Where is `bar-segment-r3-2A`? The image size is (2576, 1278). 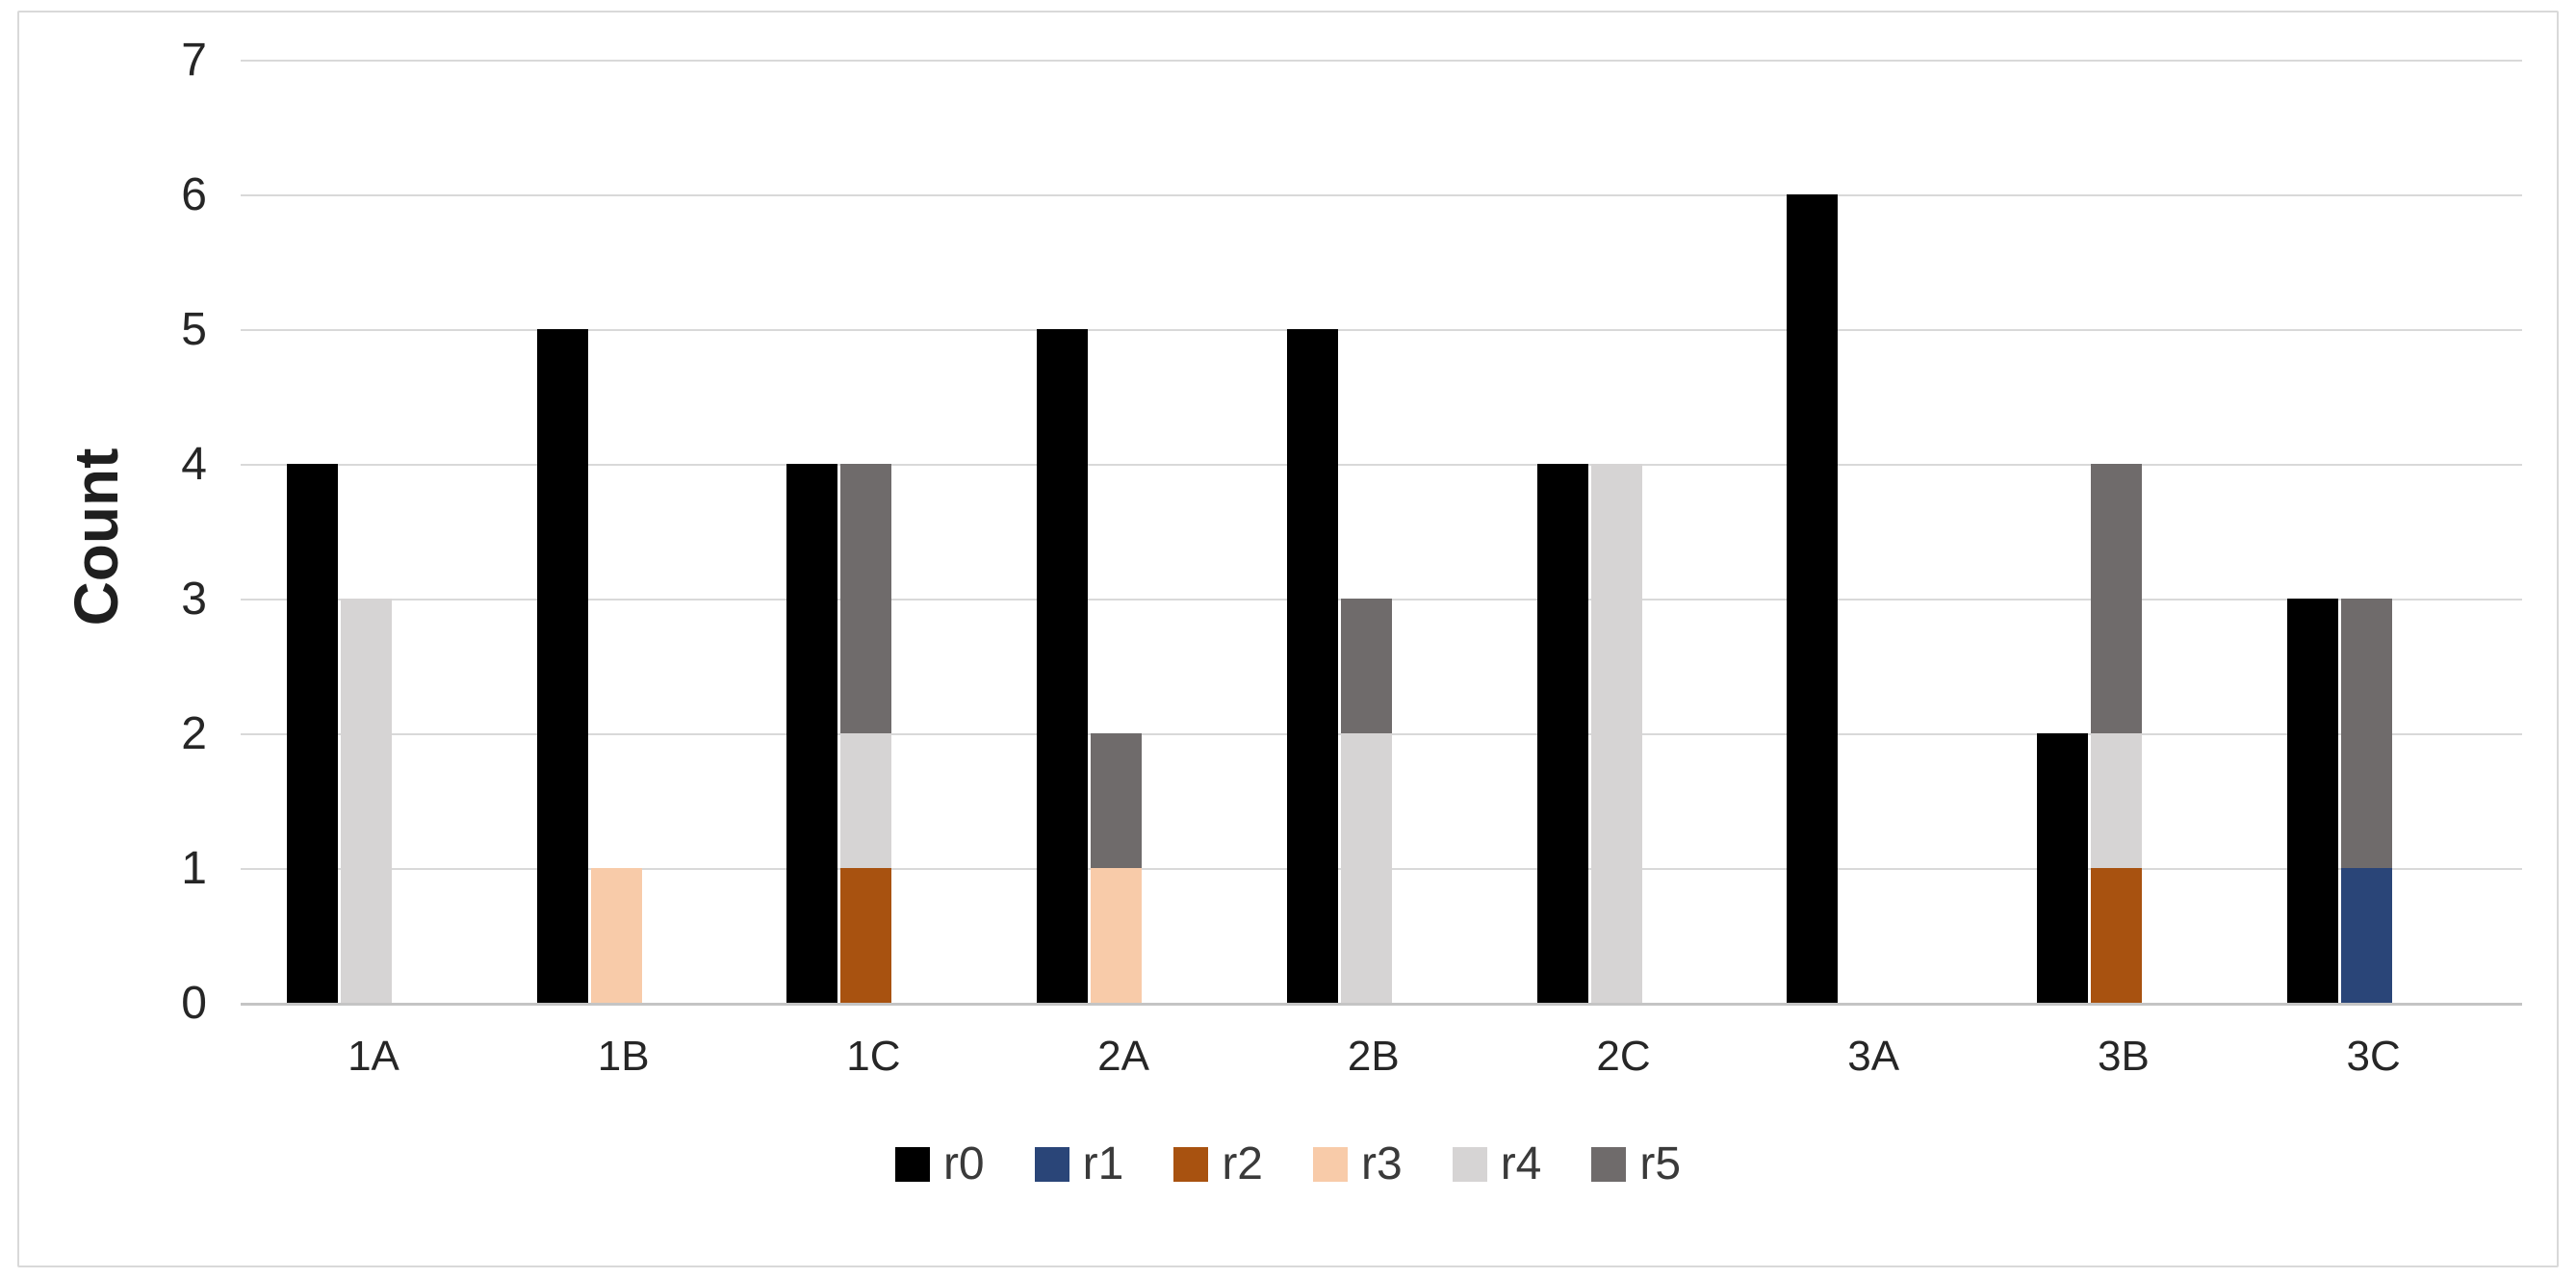 bar-segment-r3-2A is located at coordinates (1117, 935).